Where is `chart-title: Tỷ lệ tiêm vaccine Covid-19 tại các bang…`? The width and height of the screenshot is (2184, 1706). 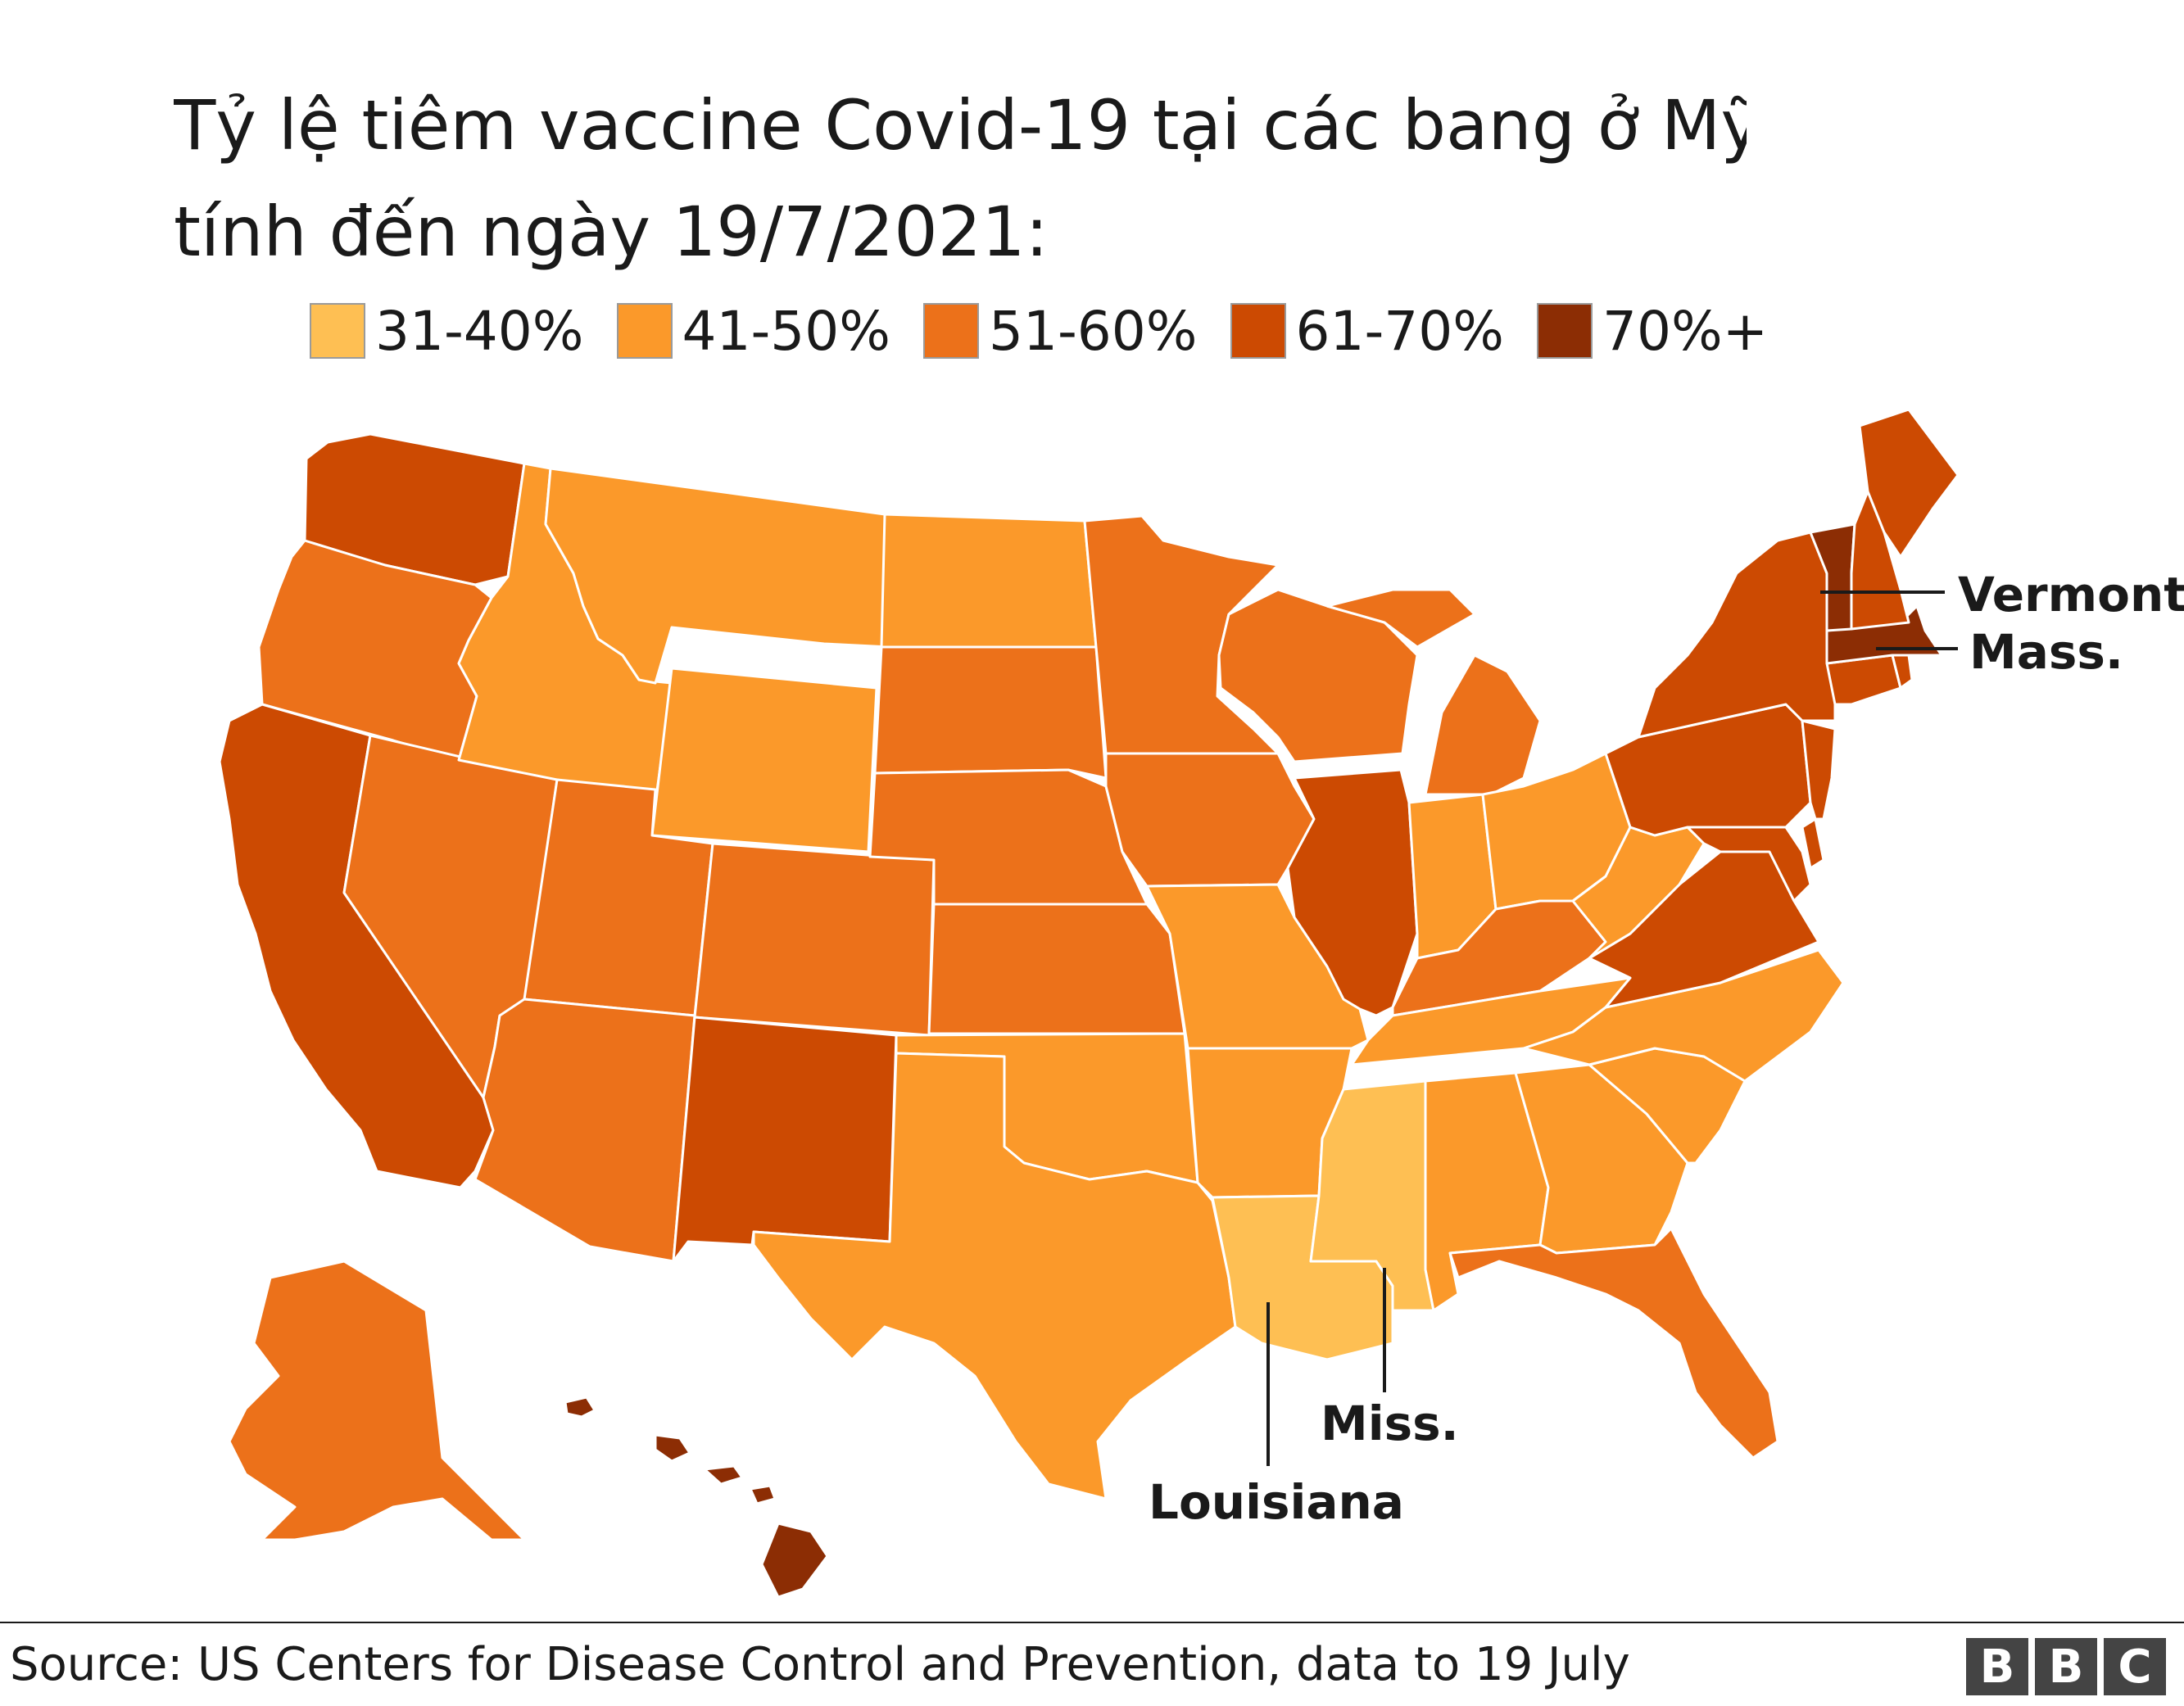
chart-title: Tỷ lệ tiêm vaccine Covid-19 tại các bang… is located at coordinates (960, 178).